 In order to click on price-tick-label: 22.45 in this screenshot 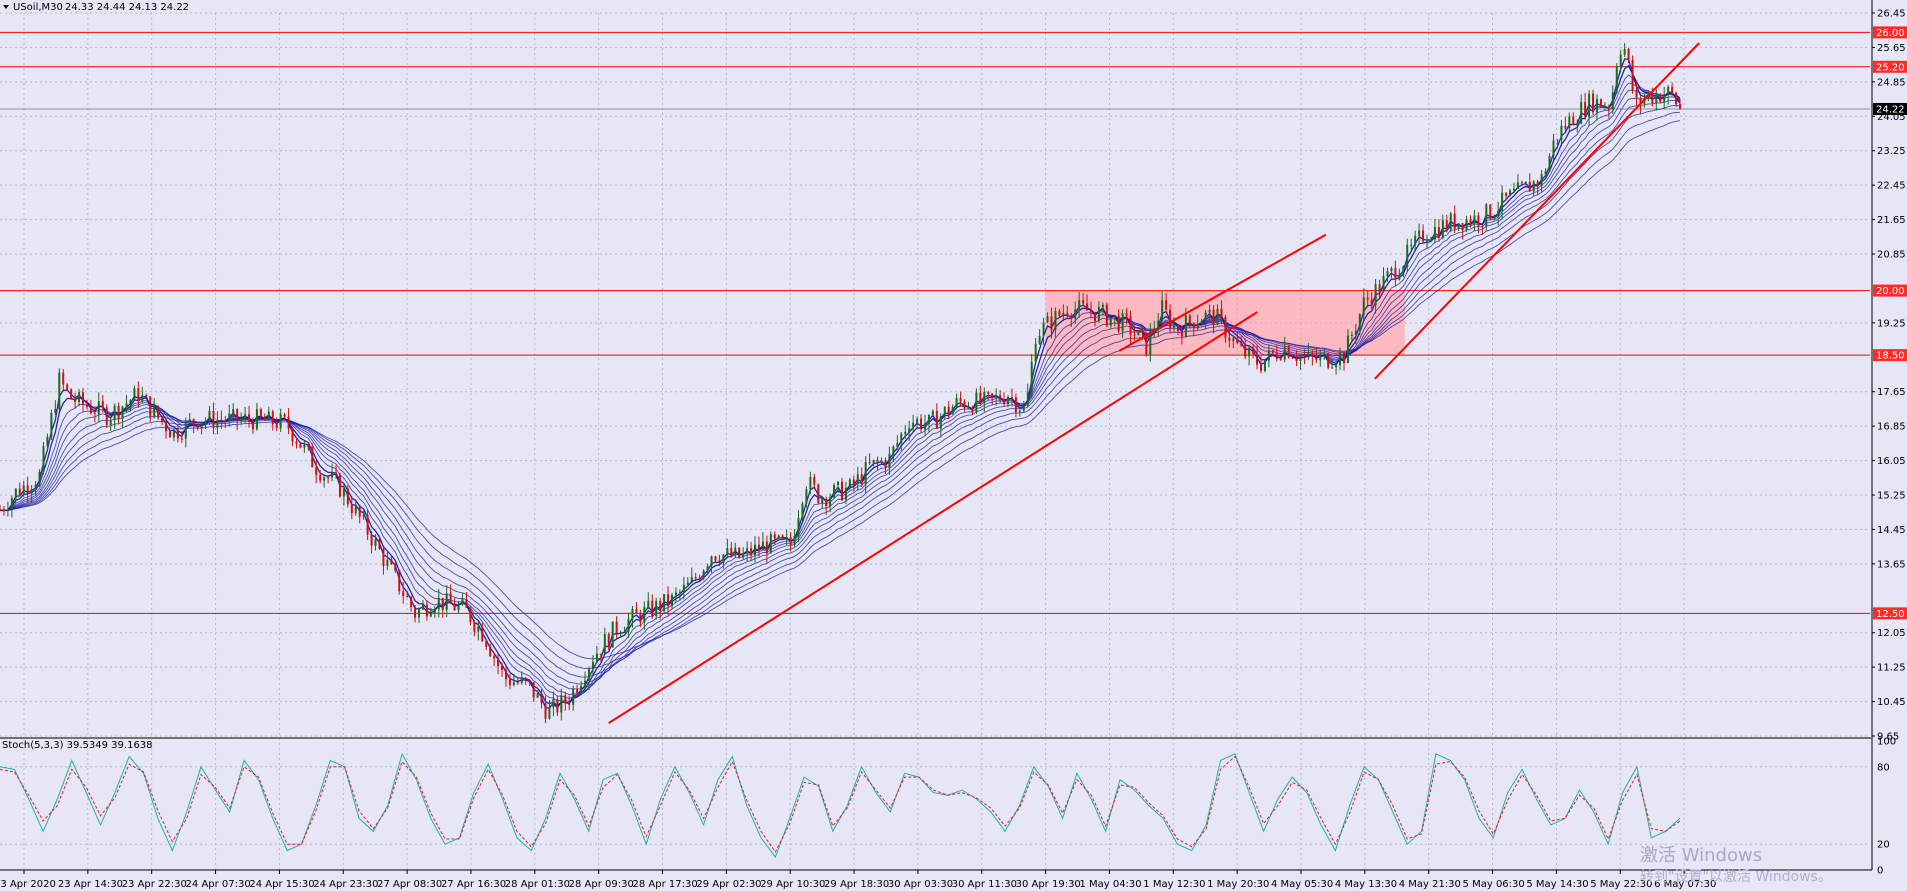, I will do `click(1891, 186)`.